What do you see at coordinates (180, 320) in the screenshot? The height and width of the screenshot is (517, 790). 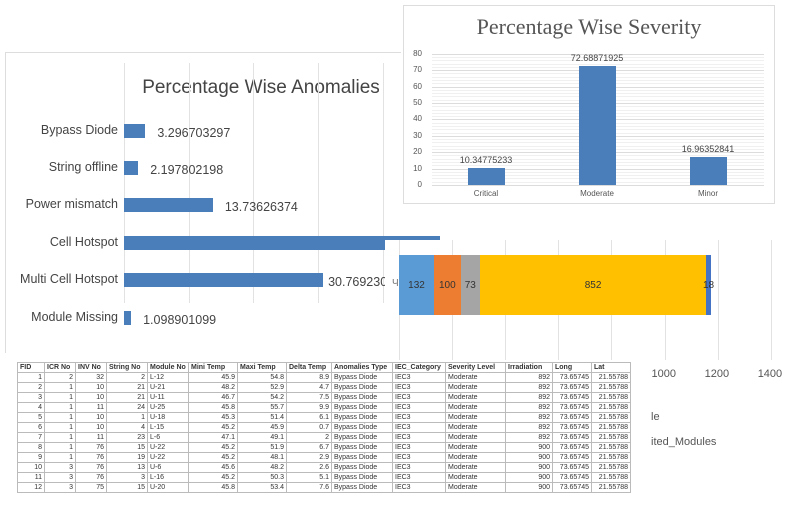 I see `data-label: 1.098901099` at bounding box center [180, 320].